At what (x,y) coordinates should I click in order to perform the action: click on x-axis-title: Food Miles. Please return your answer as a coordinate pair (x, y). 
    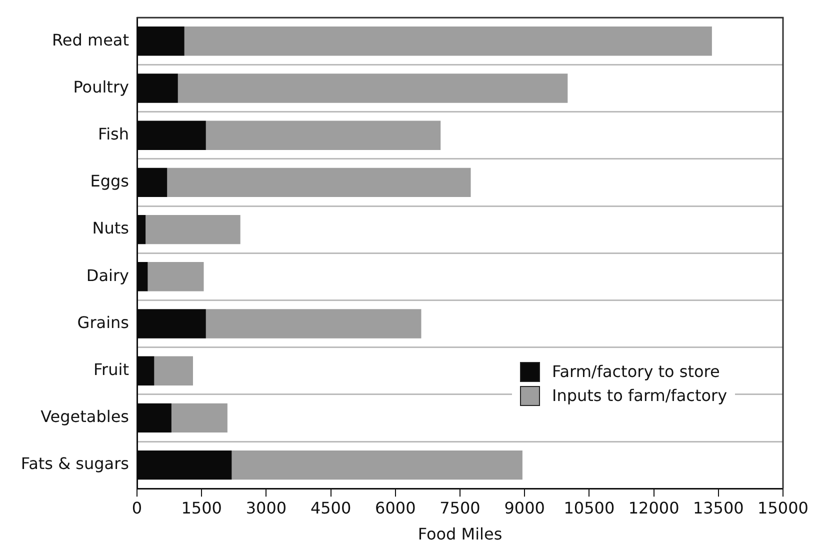
    Looking at the image, I should click on (460, 534).